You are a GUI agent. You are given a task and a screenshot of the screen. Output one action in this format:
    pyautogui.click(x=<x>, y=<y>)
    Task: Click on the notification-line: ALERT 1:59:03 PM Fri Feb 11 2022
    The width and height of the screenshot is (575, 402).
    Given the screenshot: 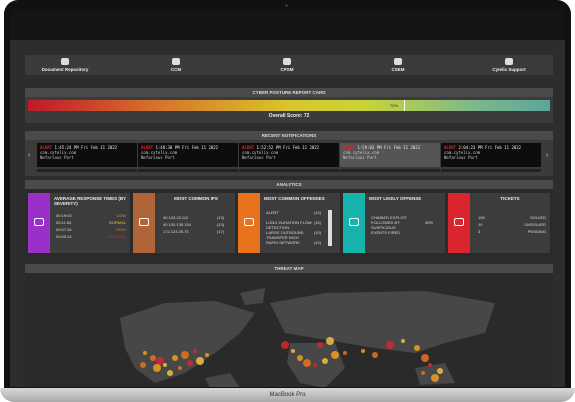 What is the action you would take?
    pyautogui.click(x=390, y=147)
    